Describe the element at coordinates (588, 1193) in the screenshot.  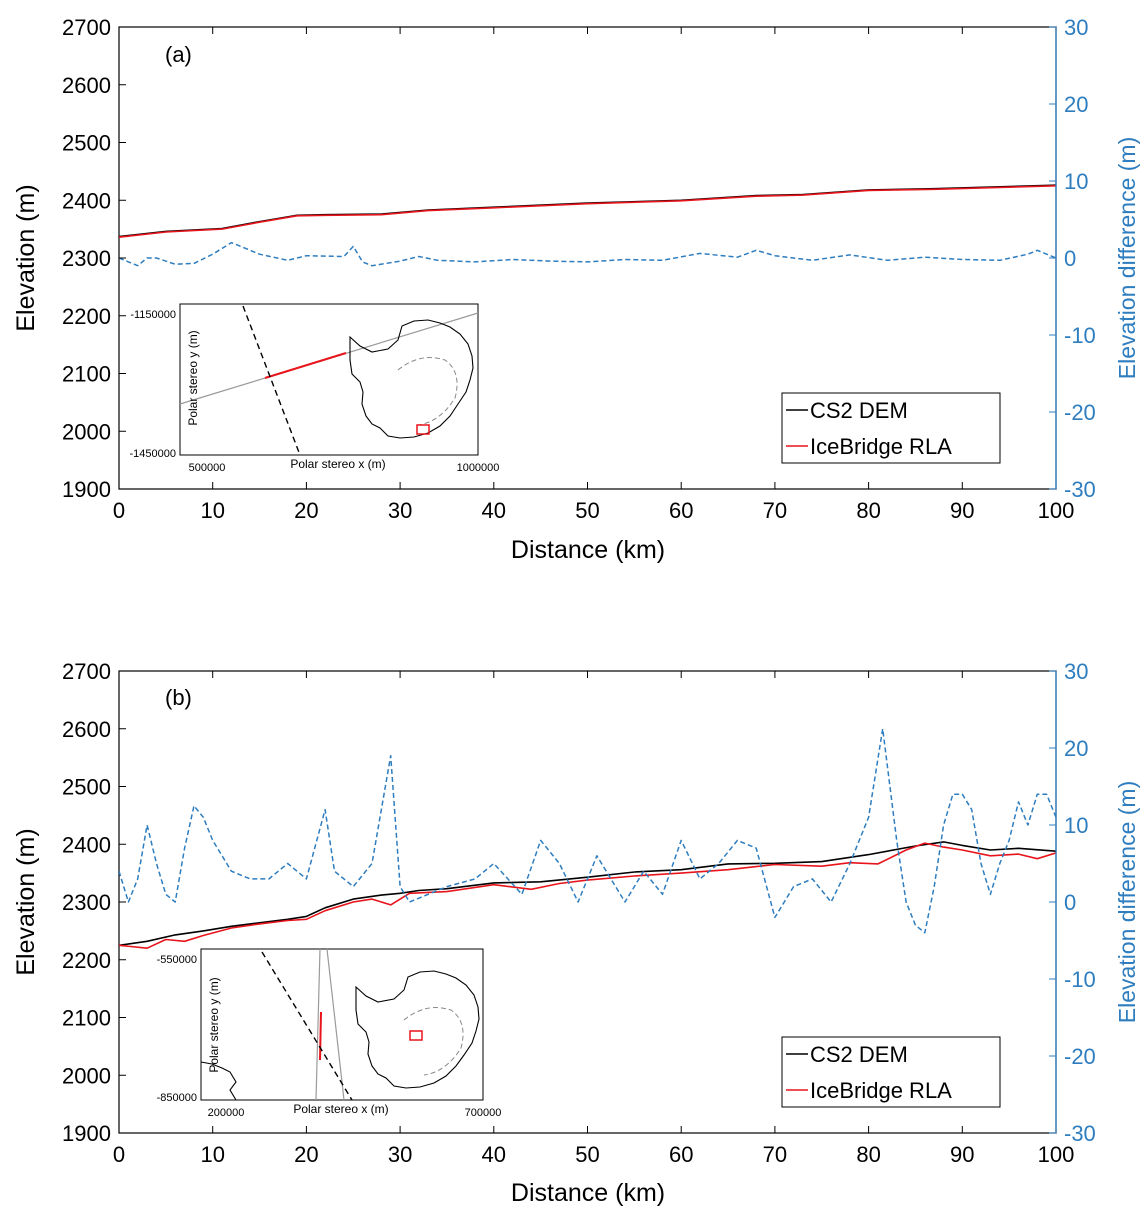
I see `x-axis-label-b: Distance (km)` at that location.